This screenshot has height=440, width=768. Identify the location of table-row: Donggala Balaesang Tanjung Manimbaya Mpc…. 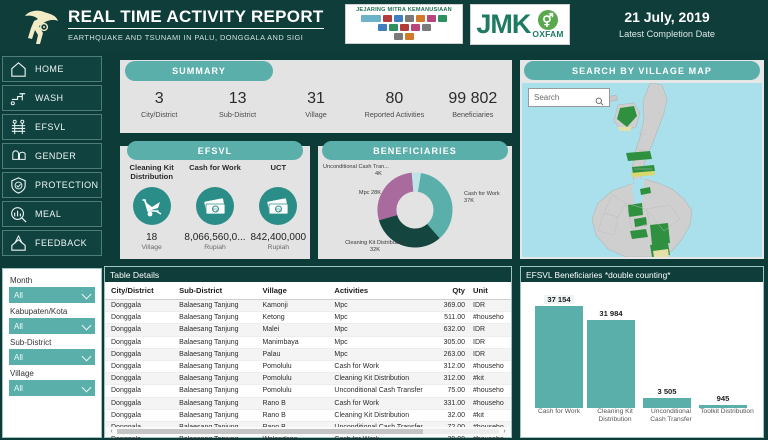
(308, 343).